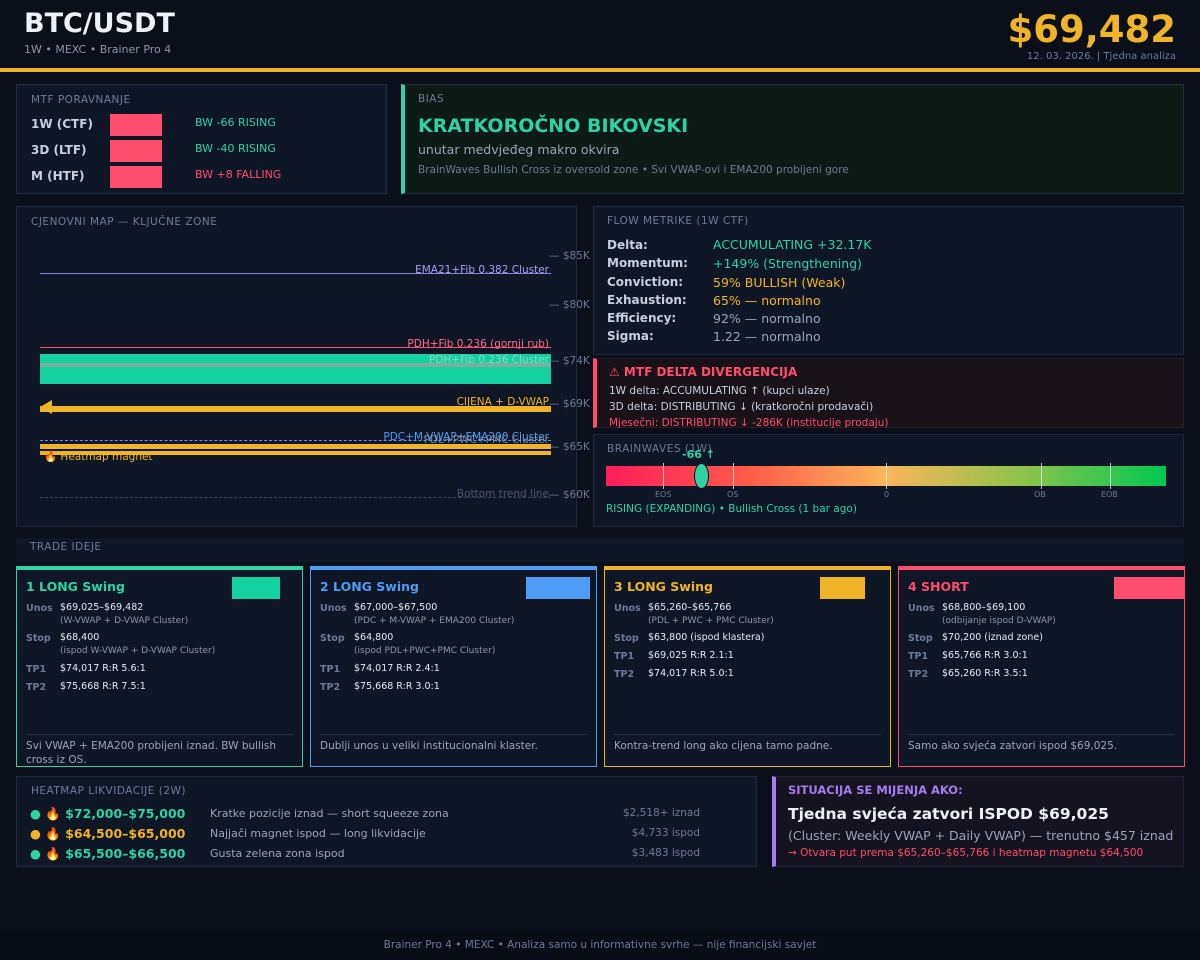 Image resolution: width=1200 pixels, height=960 pixels. Describe the element at coordinates (238, 174) in the screenshot. I see `mtf-value: BW +8 FALLING` at that location.